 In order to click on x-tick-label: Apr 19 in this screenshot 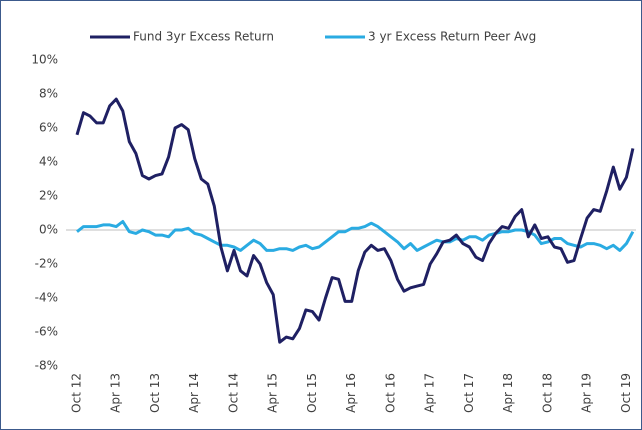, I will do `click(587, 393)`.